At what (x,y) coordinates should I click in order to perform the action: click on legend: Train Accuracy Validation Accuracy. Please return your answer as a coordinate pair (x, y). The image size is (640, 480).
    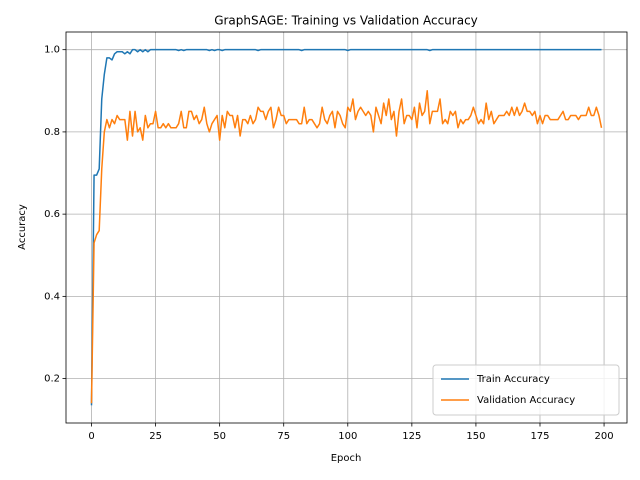
    Looking at the image, I should click on (526, 390).